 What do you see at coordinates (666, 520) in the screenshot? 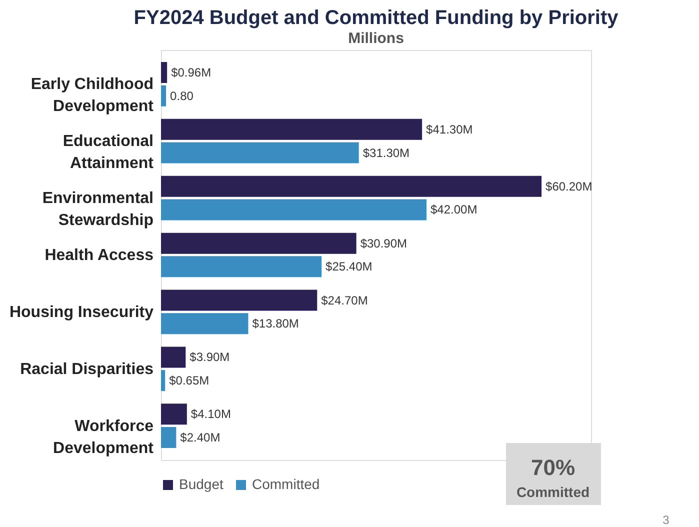
I see `text: 3` at bounding box center [666, 520].